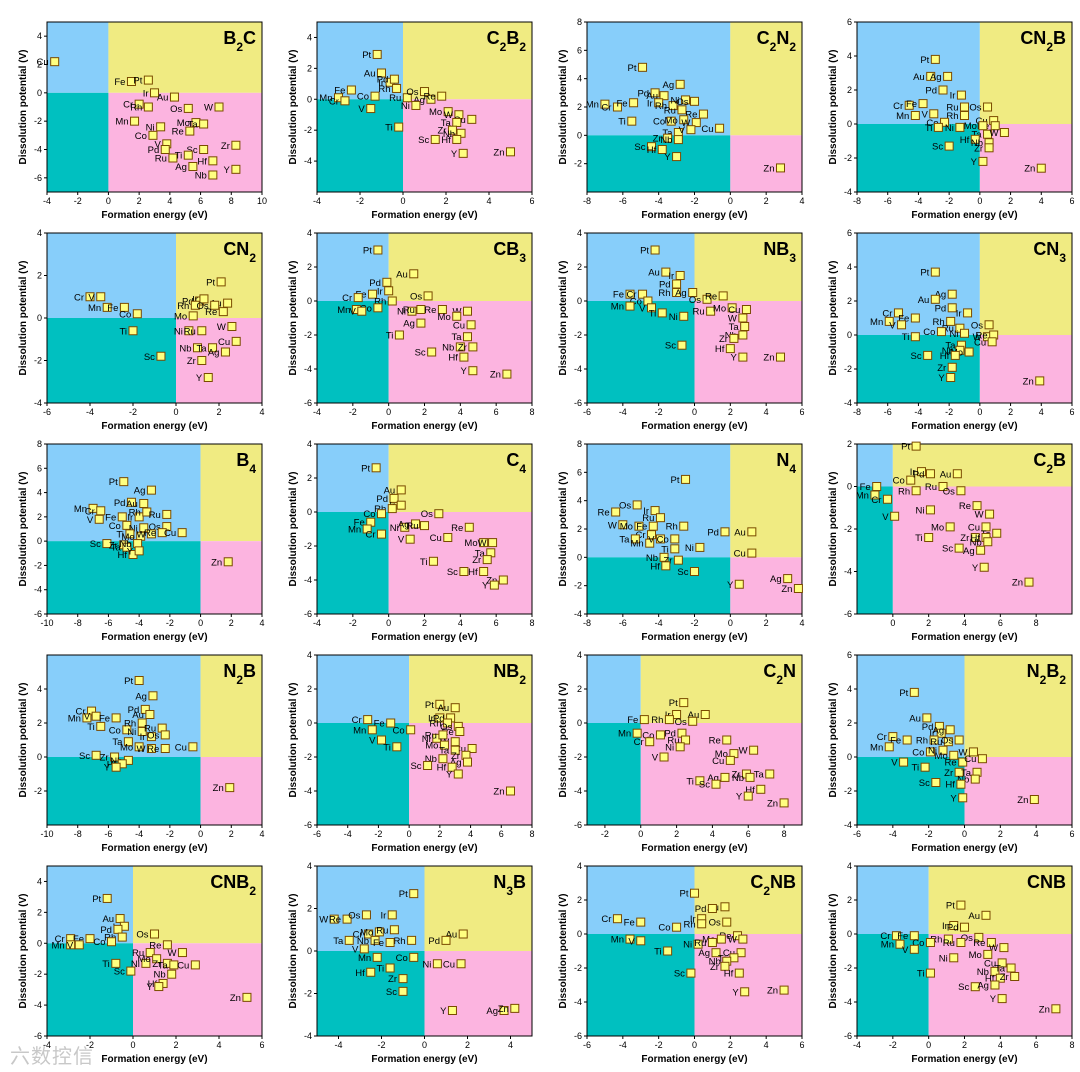 Image resolution: width=1080 pixels, height=1072 pixels. Describe the element at coordinates (849, 655) in the screenshot. I see `y-tick-label: 6` at that location.